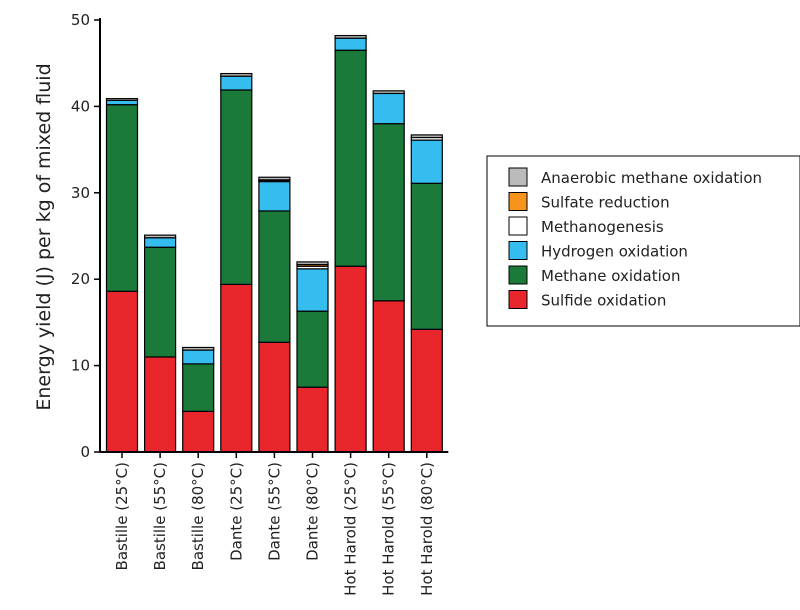  What do you see at coordinates (313, 511) in the screenshot?
I see `x-tick-label: Dante (80°C)` at bounding box center [313, 511].